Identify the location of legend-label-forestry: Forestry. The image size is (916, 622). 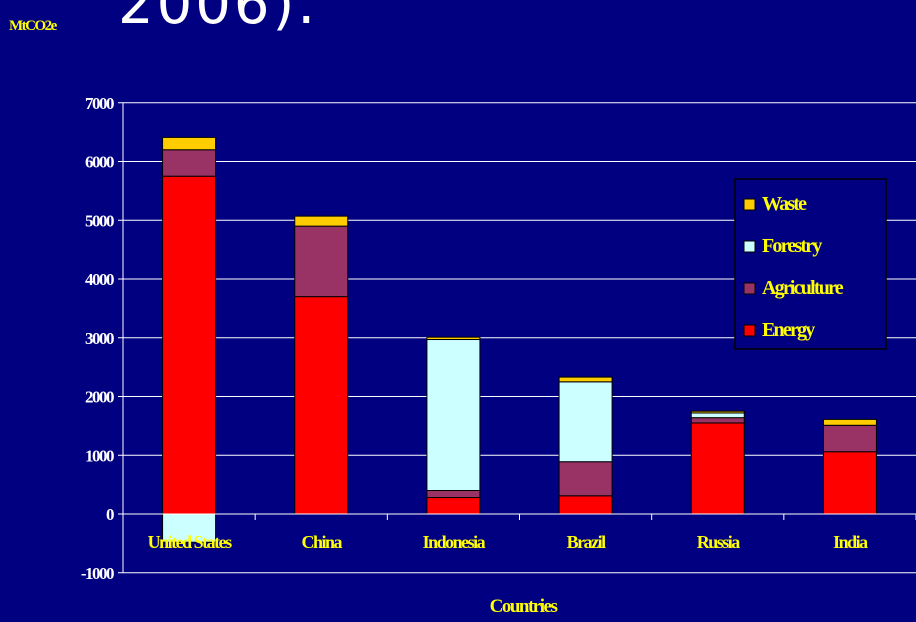
(792, 246).